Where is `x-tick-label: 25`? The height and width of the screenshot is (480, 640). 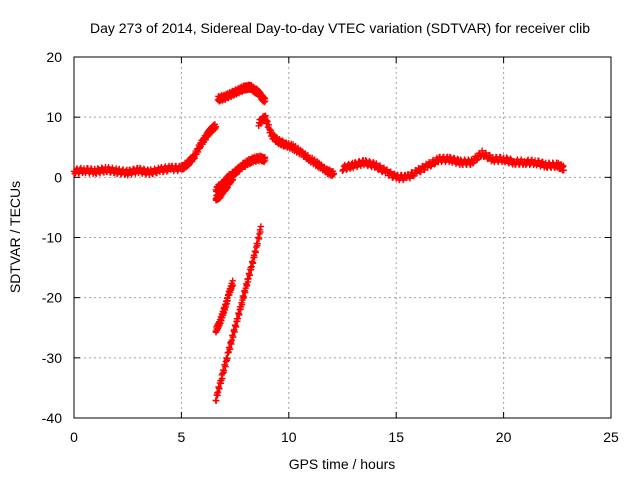 x-tick-label: 25 is located at coordinates (611, 437).